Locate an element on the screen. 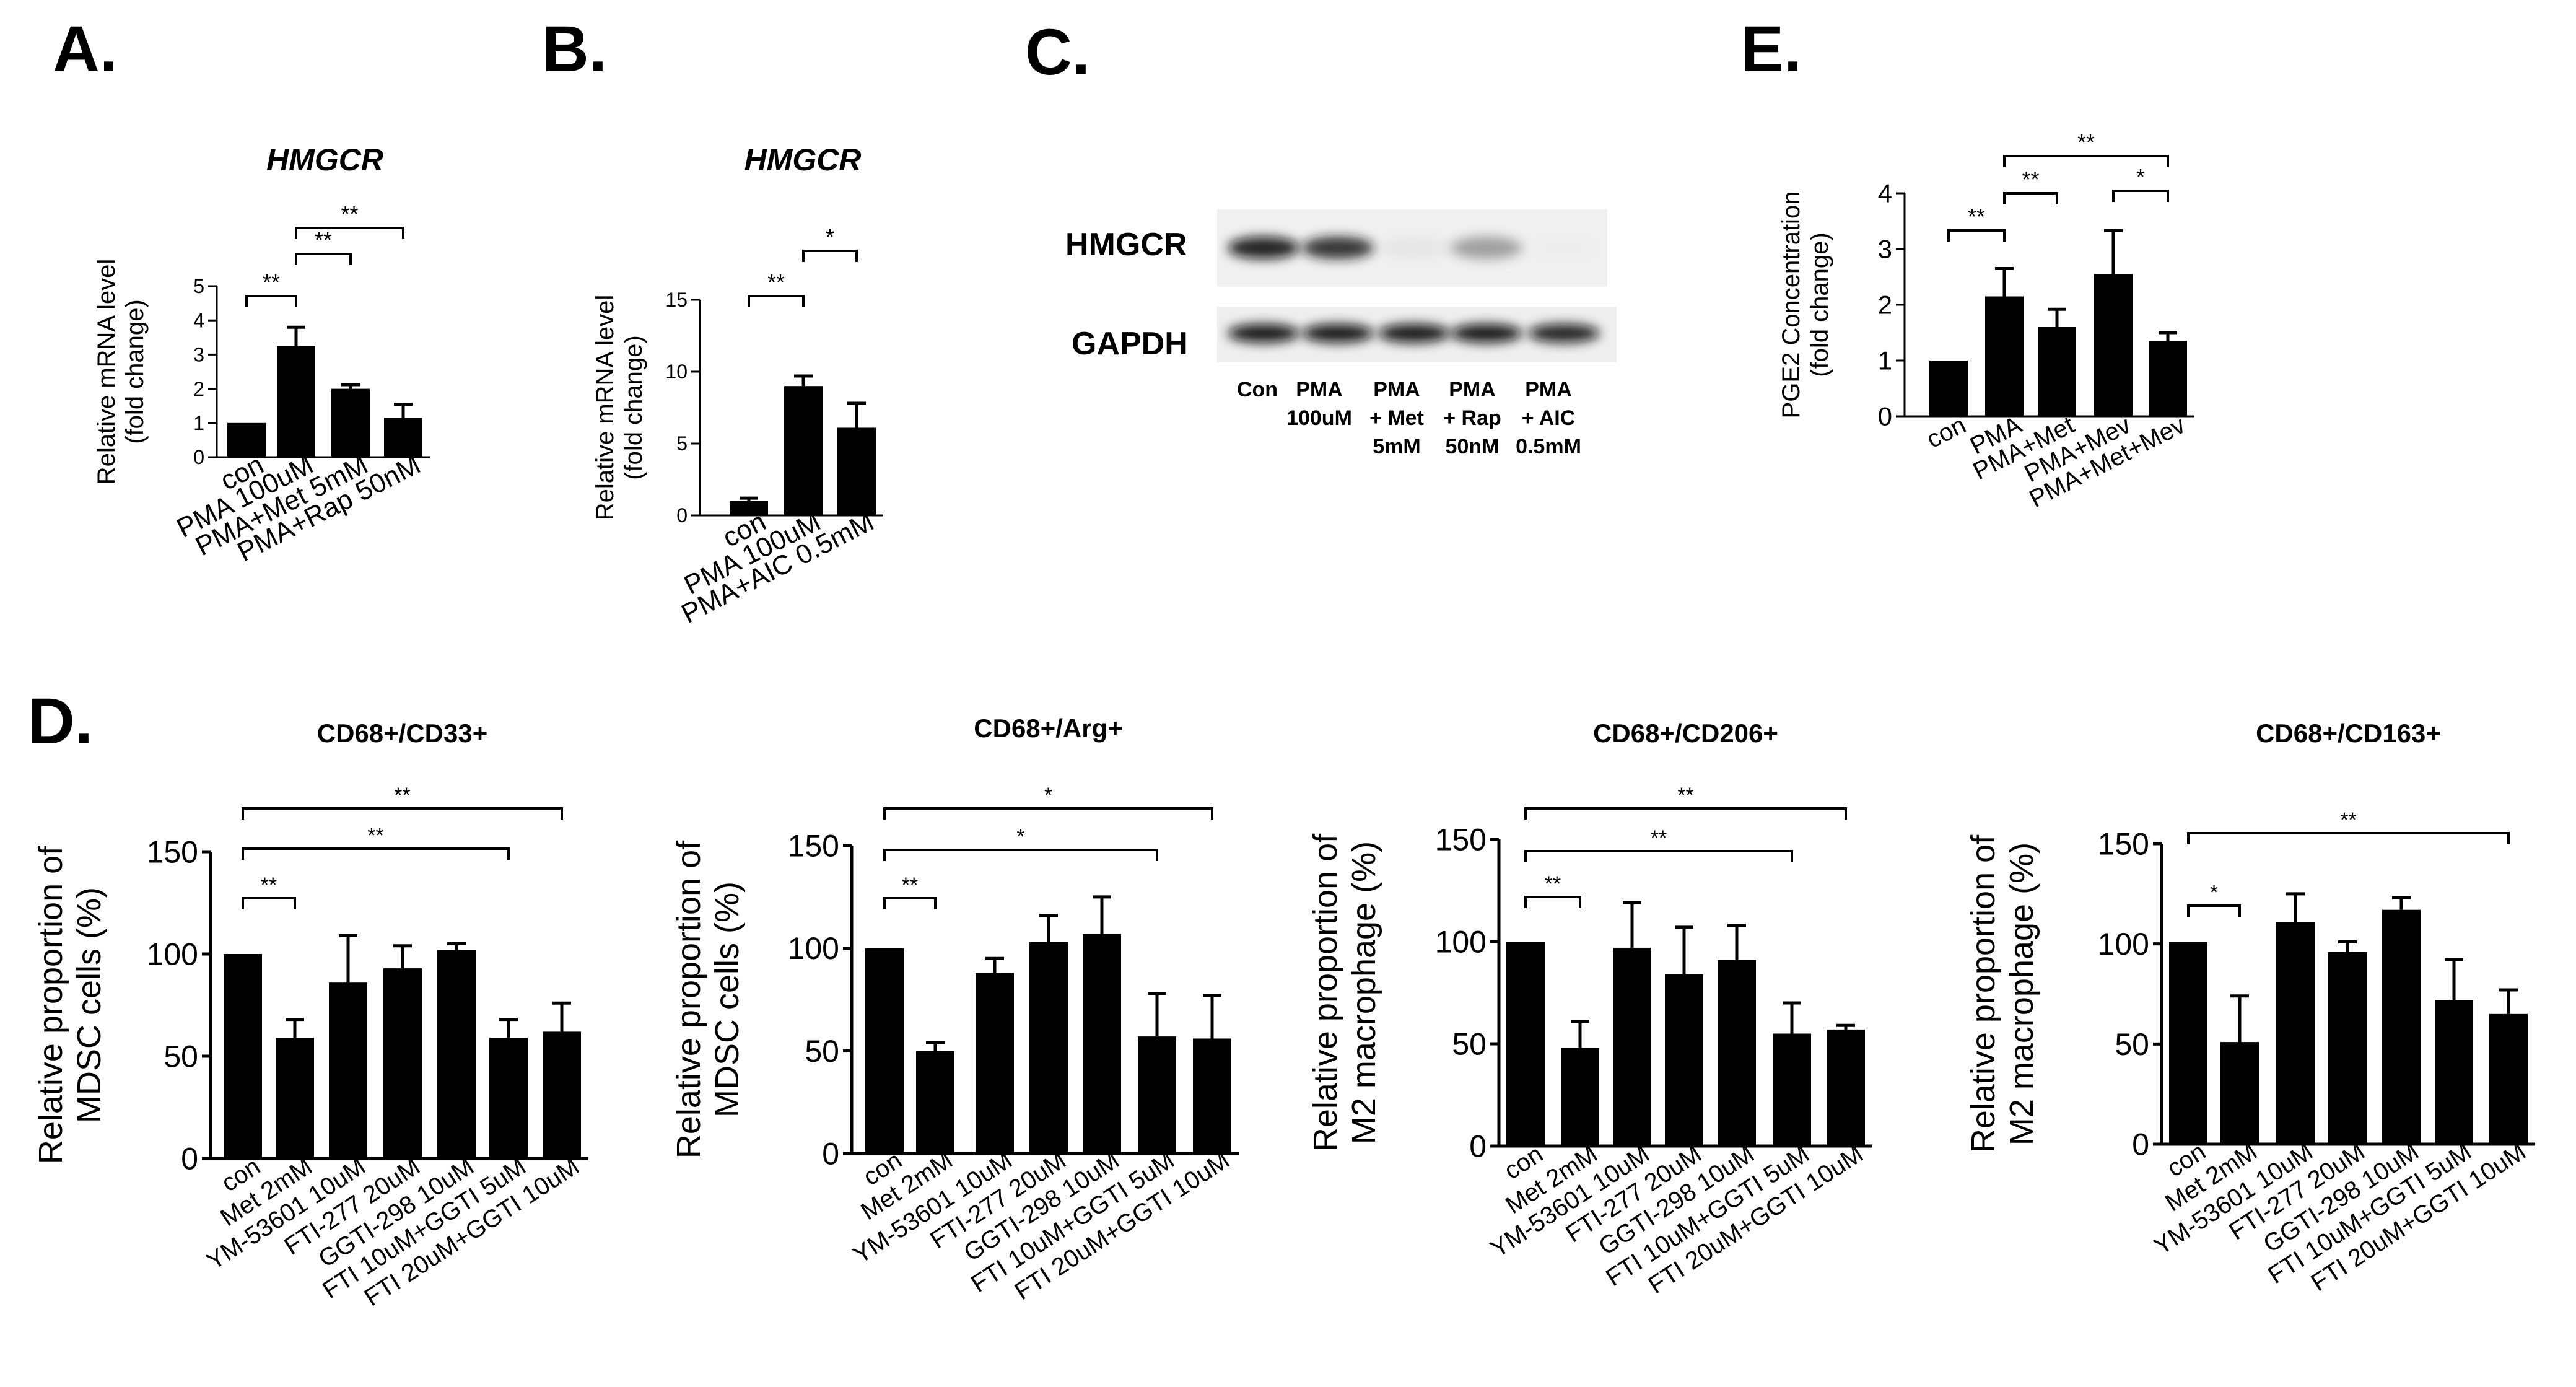 The height and width of the screenshot is (1387, 2576). y-tick-label: 2 is located at coordinates (1885, 305).